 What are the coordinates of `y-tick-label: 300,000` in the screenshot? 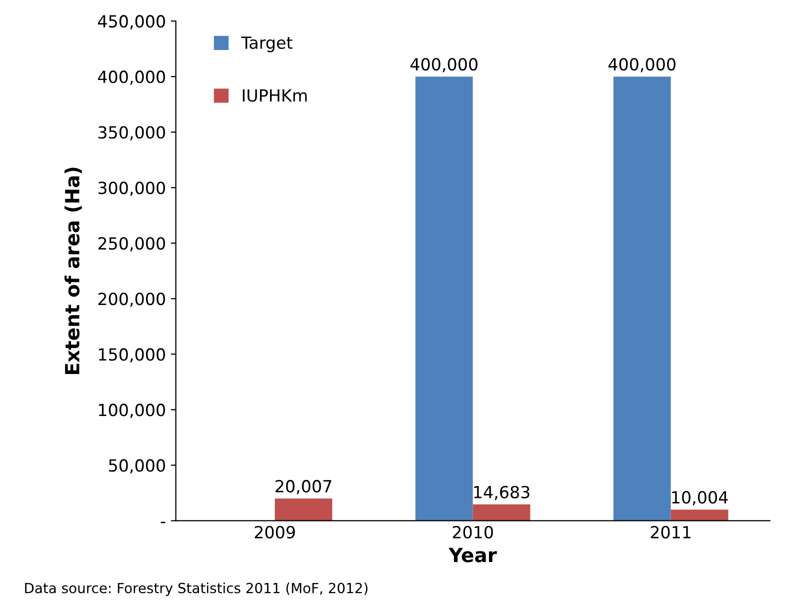 It's located at (131, 189).